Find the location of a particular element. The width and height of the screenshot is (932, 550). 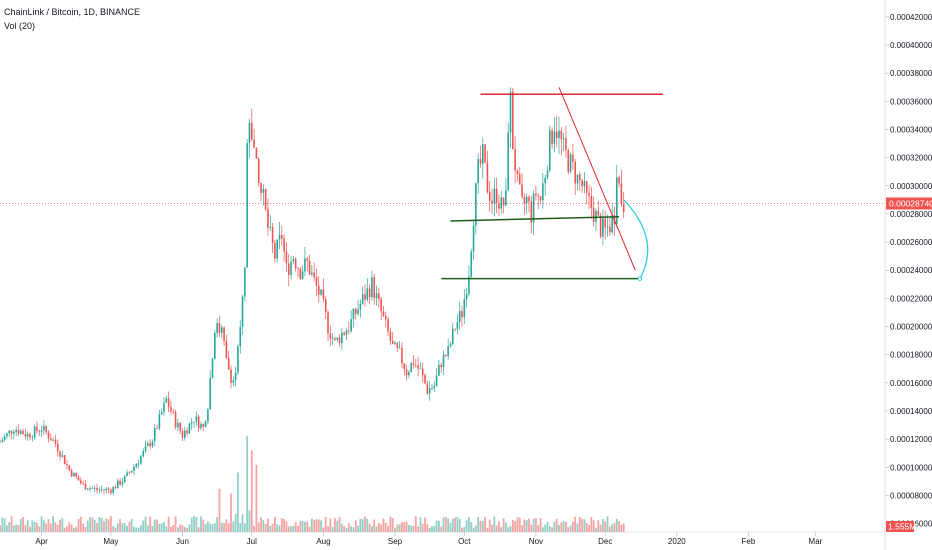

volume-indicator-label: Vol (20) is located at coordinates (20, 26).